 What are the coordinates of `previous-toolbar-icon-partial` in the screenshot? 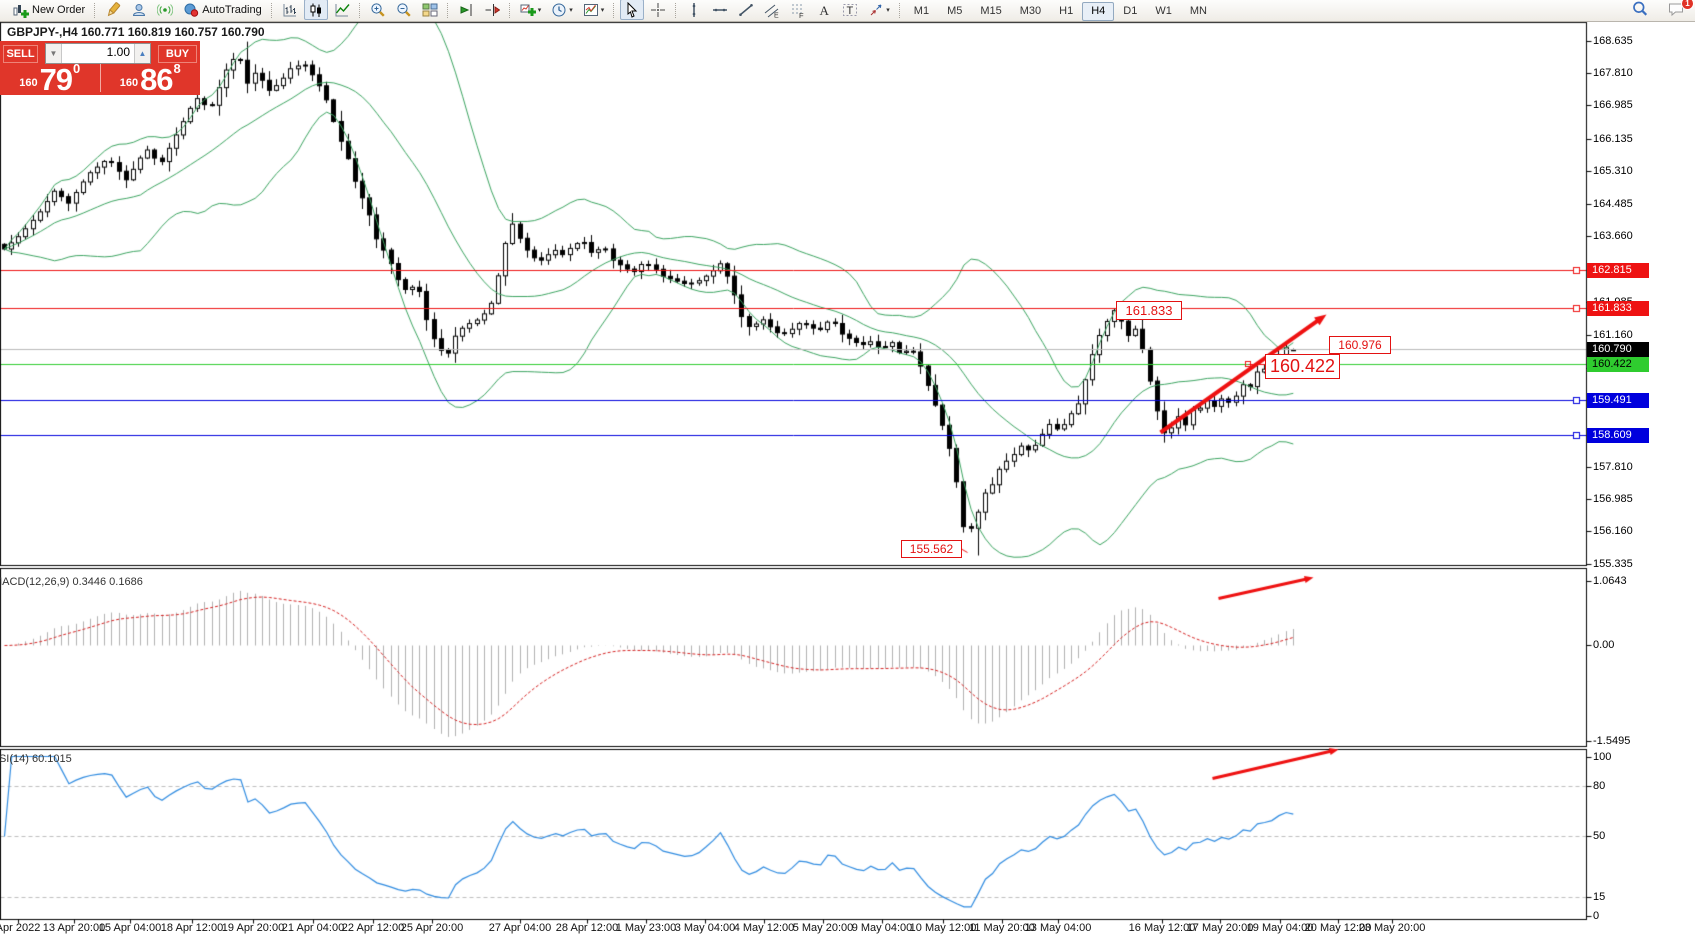 It's located at (4, 9).